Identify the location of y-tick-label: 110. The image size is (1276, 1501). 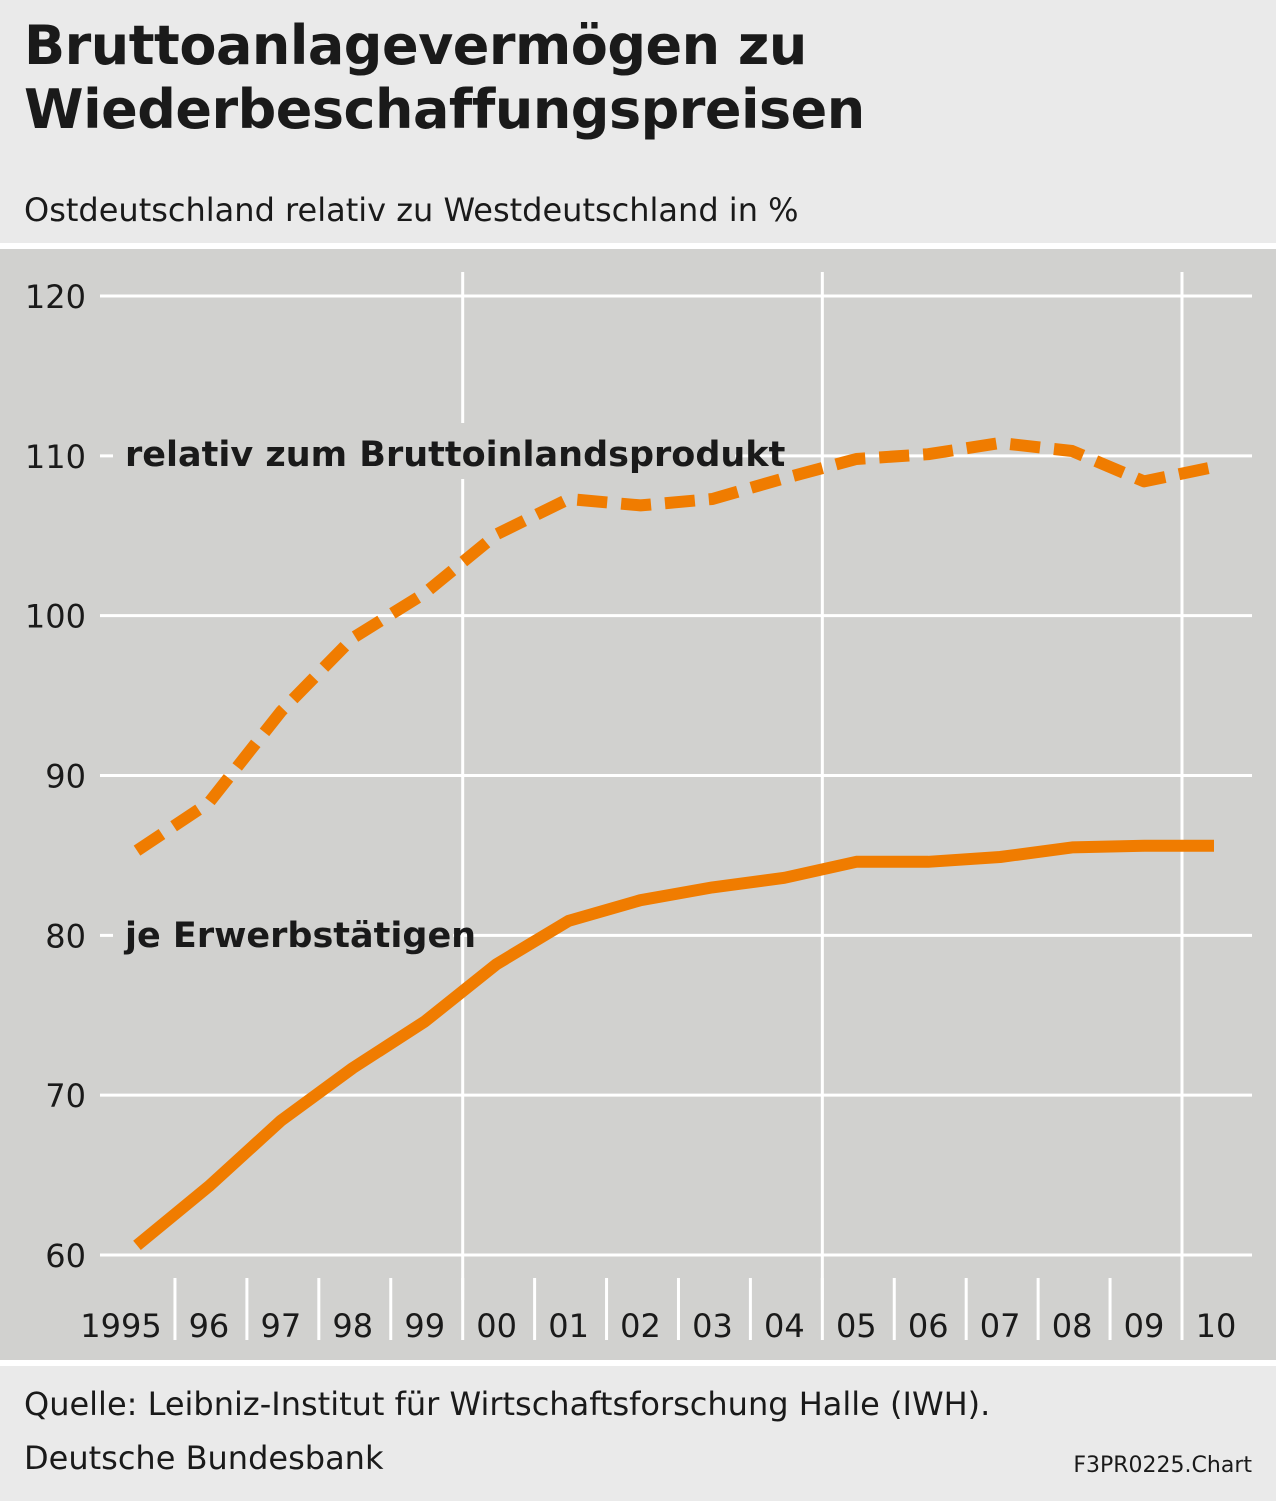
(55, 457).